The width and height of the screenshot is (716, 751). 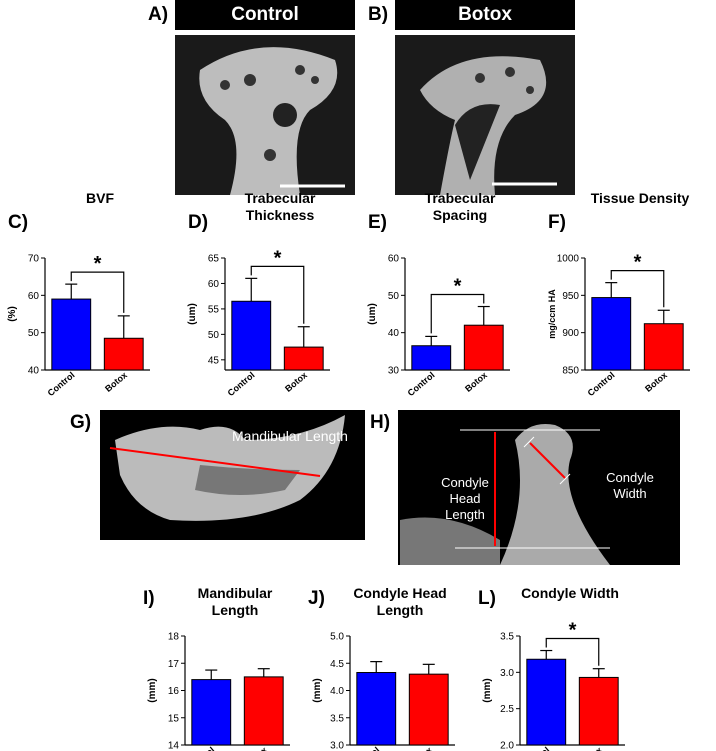 What do you see at coordinates (235, 601) in the screenshot?
I see `chart-title: Mandibular Length` at bounding box center [235, 601].